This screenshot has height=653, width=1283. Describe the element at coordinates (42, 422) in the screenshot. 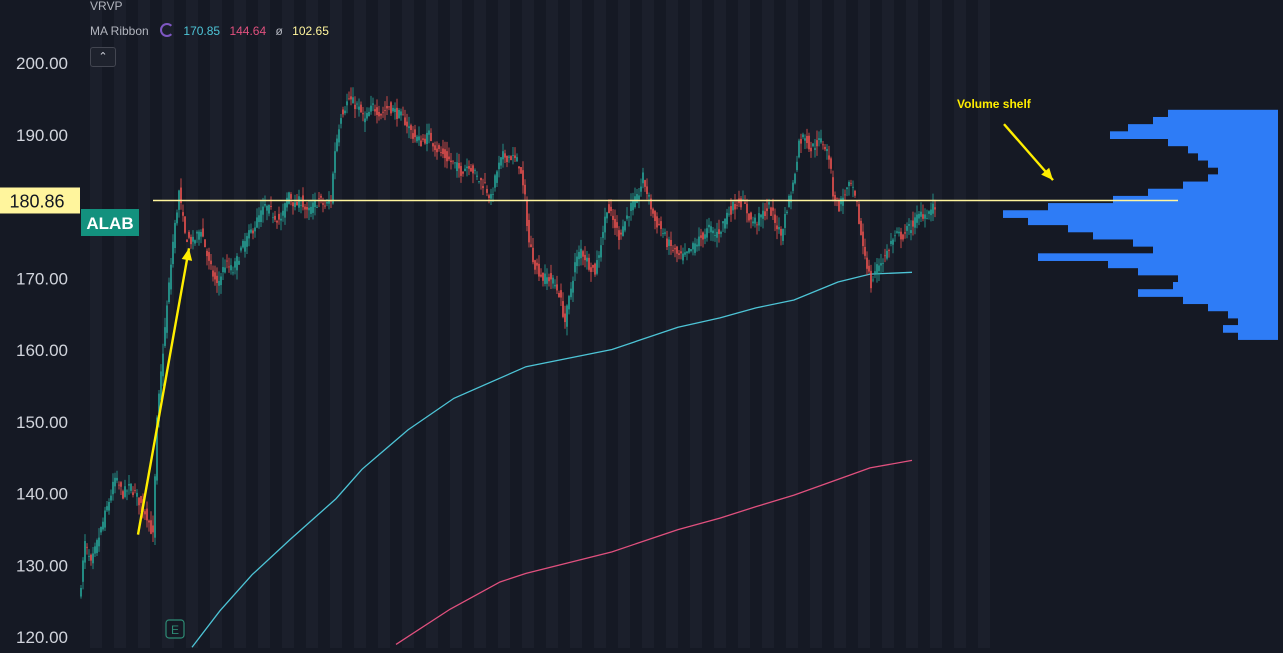

I see `y-tick-label: 150.00` at that location.